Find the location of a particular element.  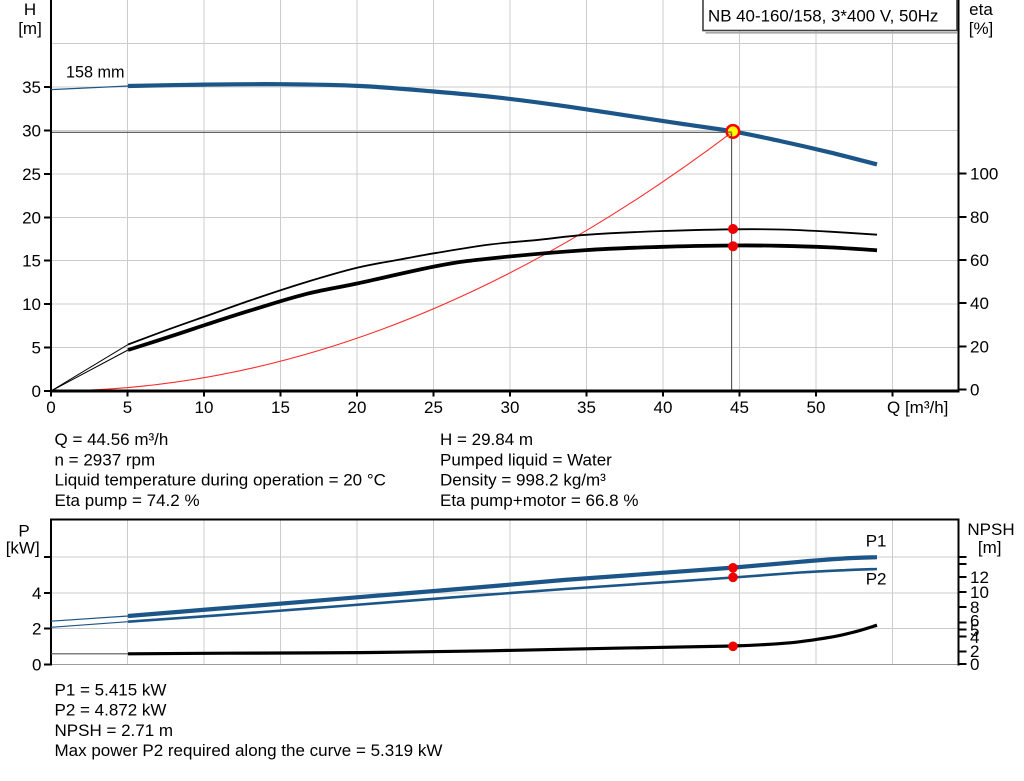

svg-text: Eta pump+motor = 66.8 % is located at coordinates (539, 500).